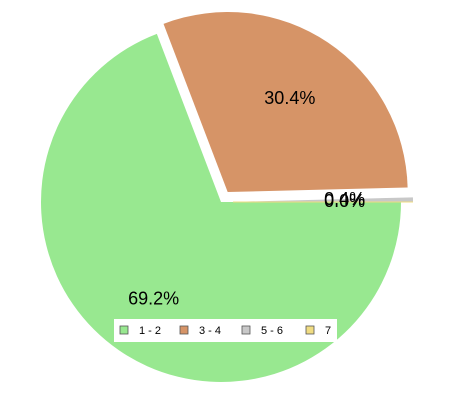 Image resolution: width=450 pixels, height=400 pixels. What do you see at coordinates (272, 331) in the screenshot?
I see `legend-label-5-6: 5 - 6` at bounding box center [272, 331].